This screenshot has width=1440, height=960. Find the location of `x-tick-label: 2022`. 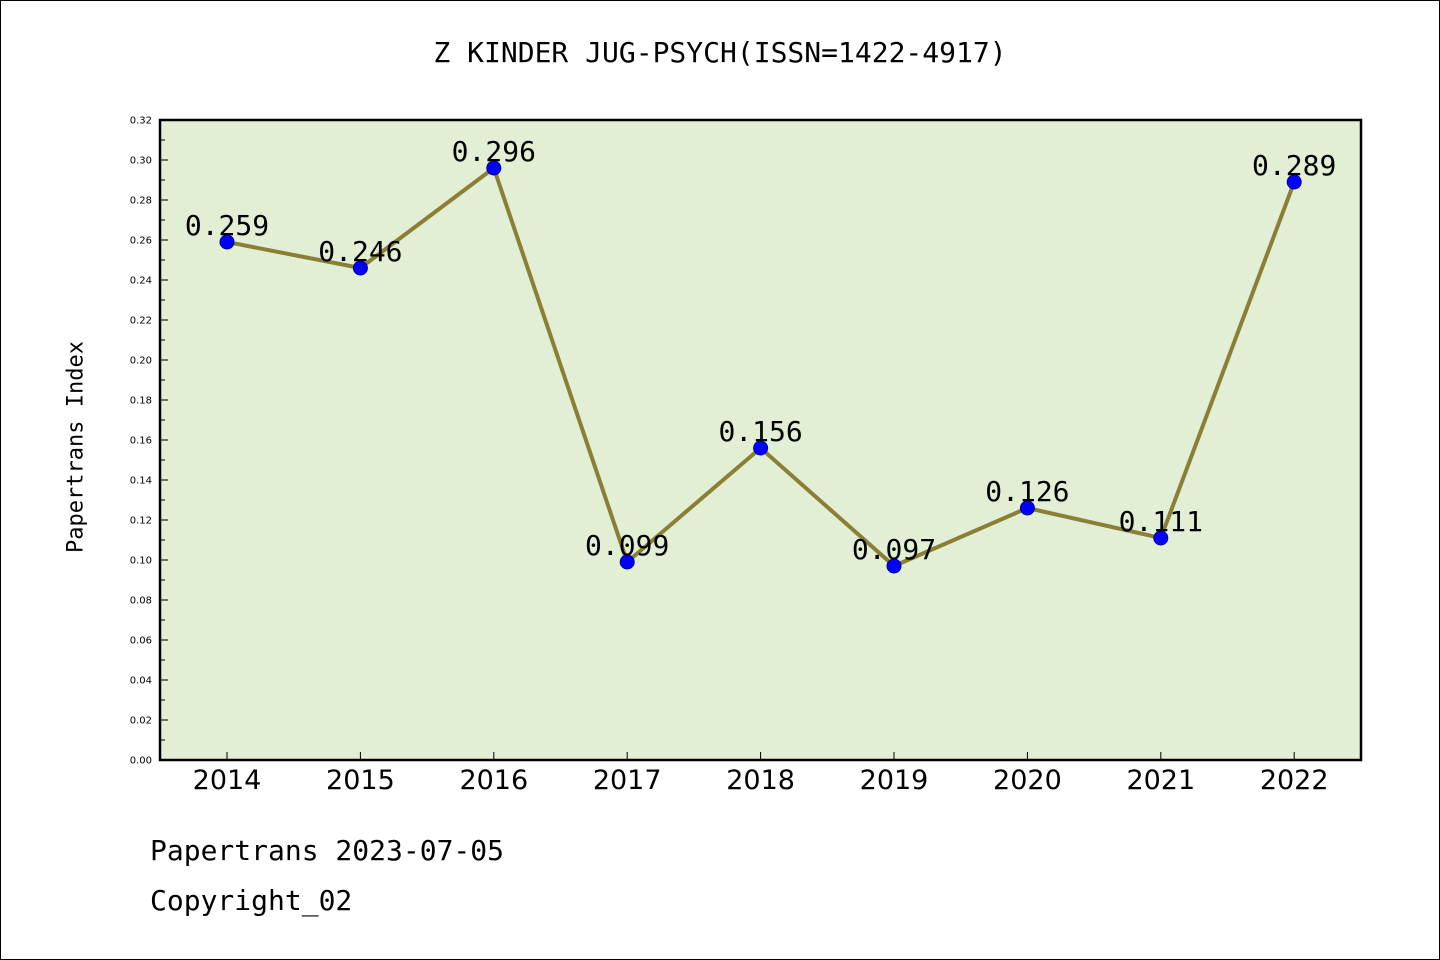

x-tick-label: 2022 is located at coordinates (1294, 780).